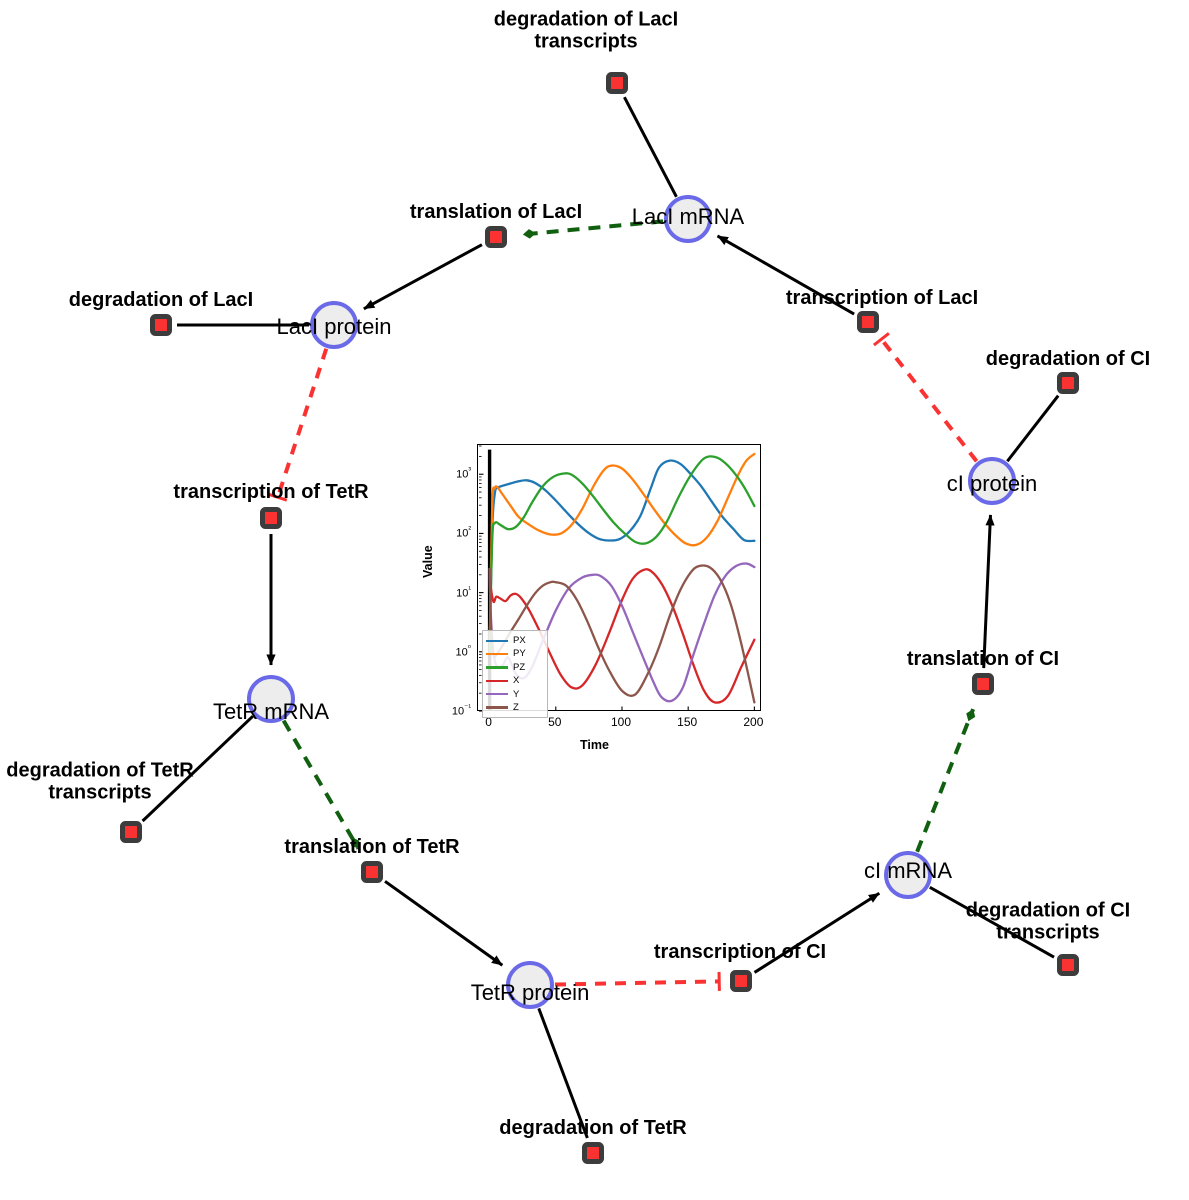 The image size is (1189, 1200). Describe the element at coordinates (563, 1073) in the screenshot. I see `edge-tetR_protein-to-deg_tetR` at that location.